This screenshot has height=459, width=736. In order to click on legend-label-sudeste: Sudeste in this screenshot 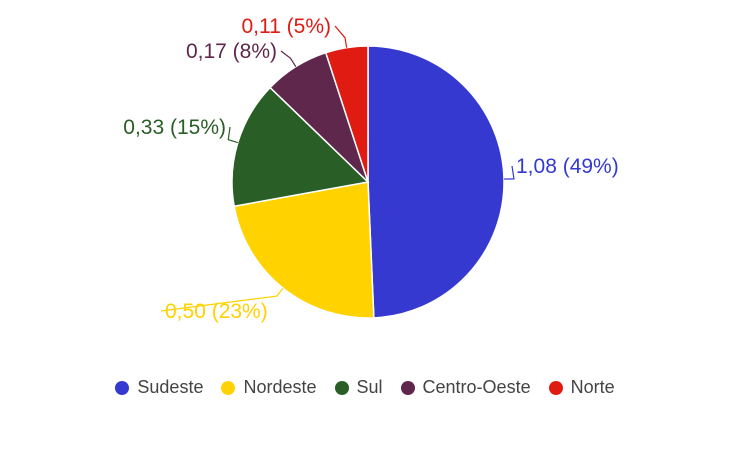, I will do `click(170, 387)`.